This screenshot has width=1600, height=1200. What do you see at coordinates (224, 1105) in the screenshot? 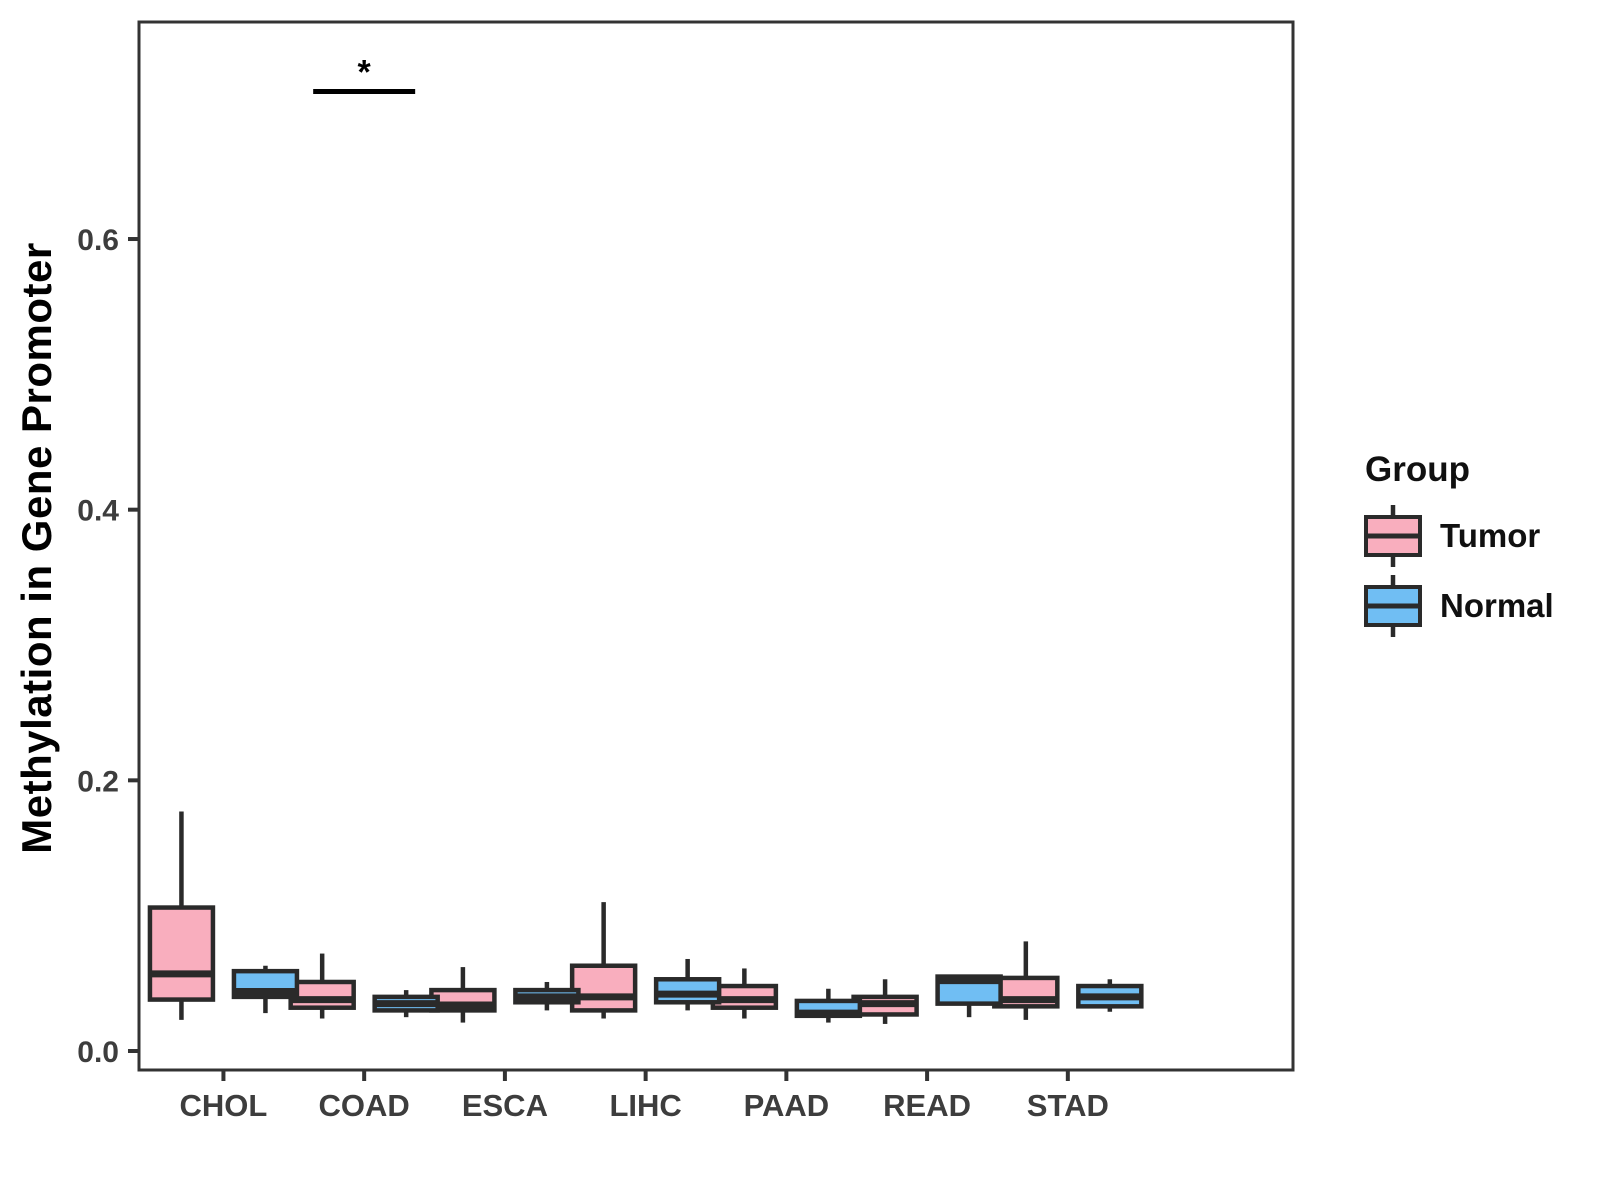
I see `x-category-label: CHOL` at bounding box center [224, 1105].